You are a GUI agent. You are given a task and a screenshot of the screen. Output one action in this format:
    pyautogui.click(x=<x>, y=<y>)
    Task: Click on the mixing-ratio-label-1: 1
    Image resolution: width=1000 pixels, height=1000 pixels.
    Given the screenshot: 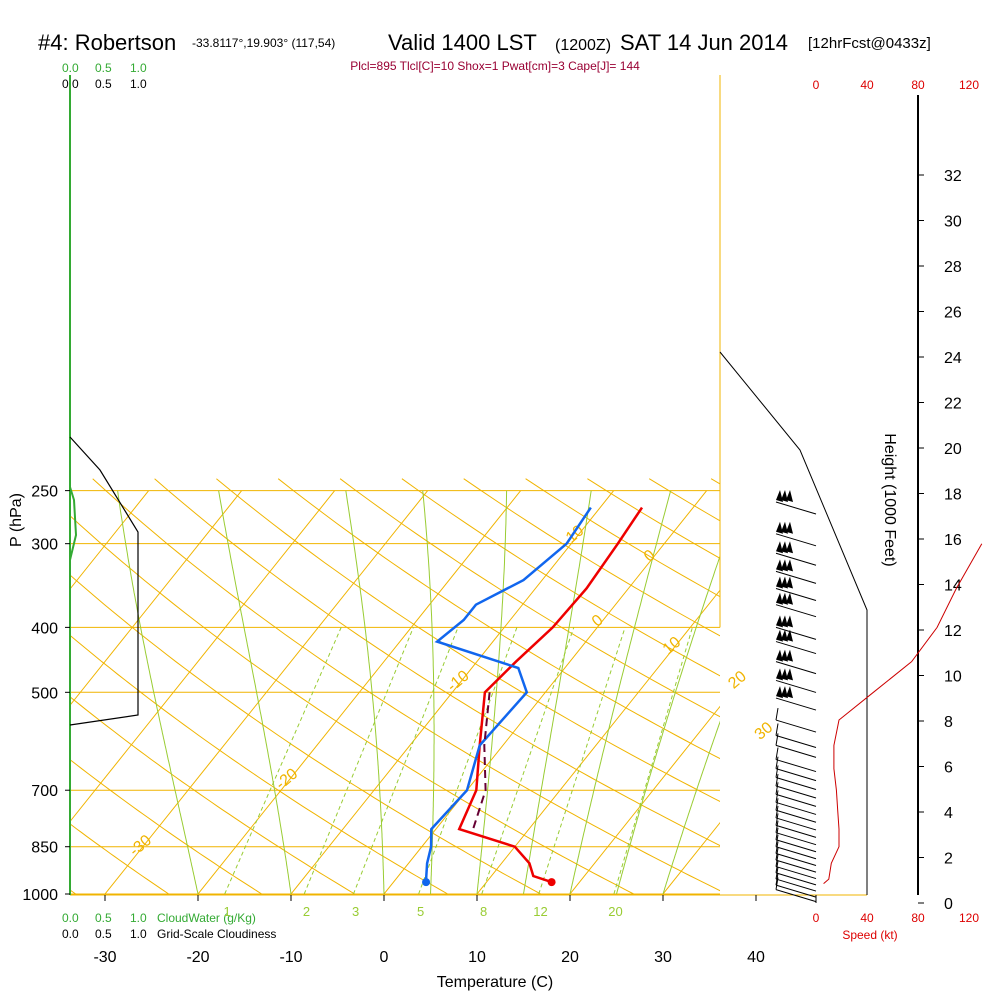 What is the action you would take?
    pyautogui.click(x=227, y=911)
    